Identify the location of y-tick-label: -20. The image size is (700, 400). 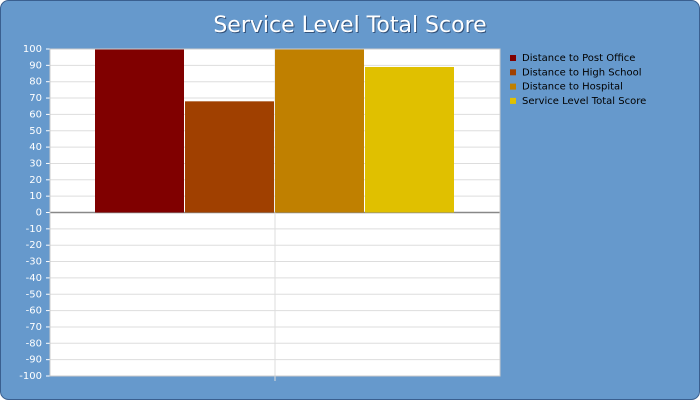
(34, 245).